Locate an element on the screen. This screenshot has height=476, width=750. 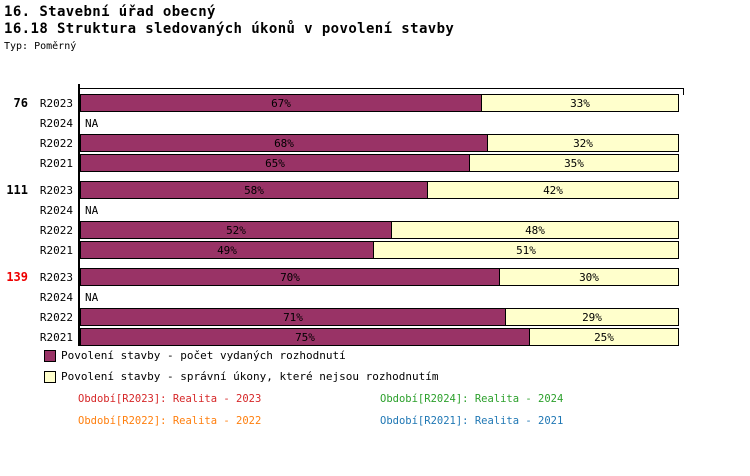
group-label: 111 is located at coordinates (17, 190).